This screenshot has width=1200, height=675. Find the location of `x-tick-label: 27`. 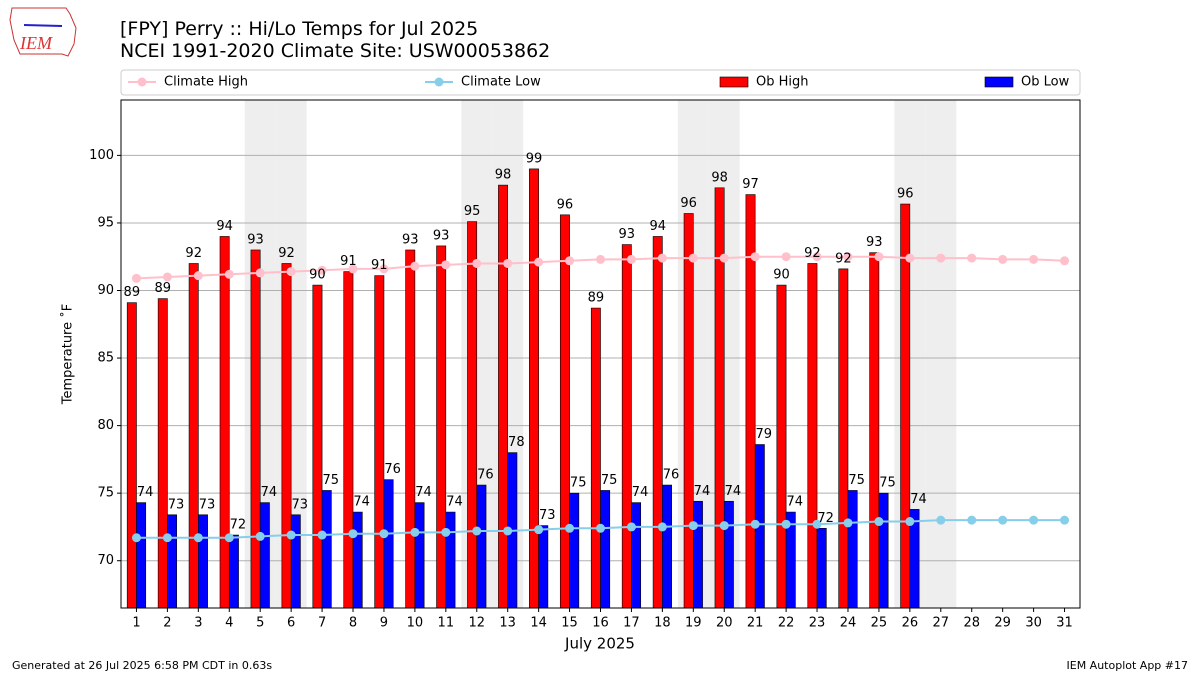

x-tick-label: 27 is located at coordinates (941, 623).